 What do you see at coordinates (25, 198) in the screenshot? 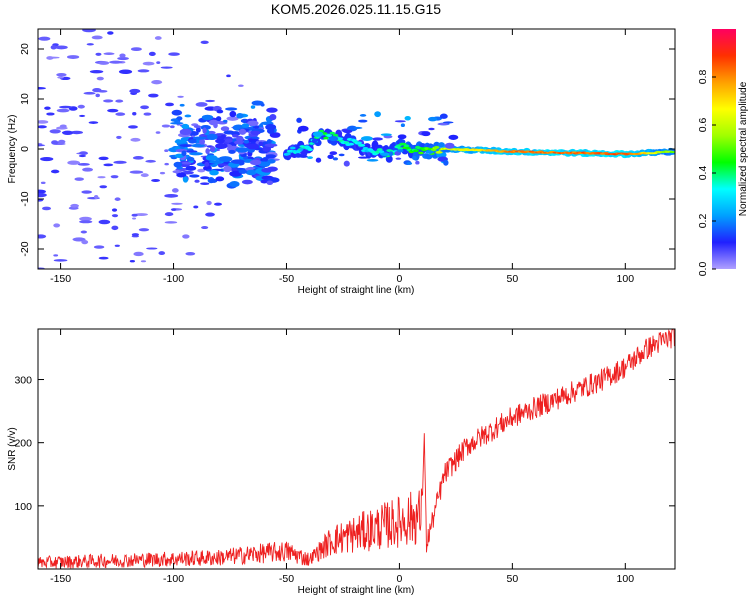
I see `y-tick-label: -10` at bounding box center [25, 198].